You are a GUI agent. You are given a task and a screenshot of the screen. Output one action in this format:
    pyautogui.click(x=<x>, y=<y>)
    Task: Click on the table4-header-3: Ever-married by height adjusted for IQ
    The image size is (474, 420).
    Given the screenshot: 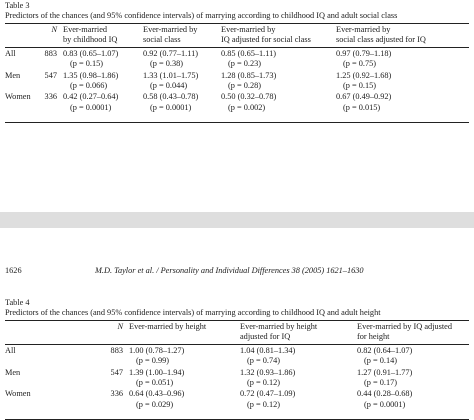 What is the action you would take?
    pyautogui.click(x=298, y=332)
    